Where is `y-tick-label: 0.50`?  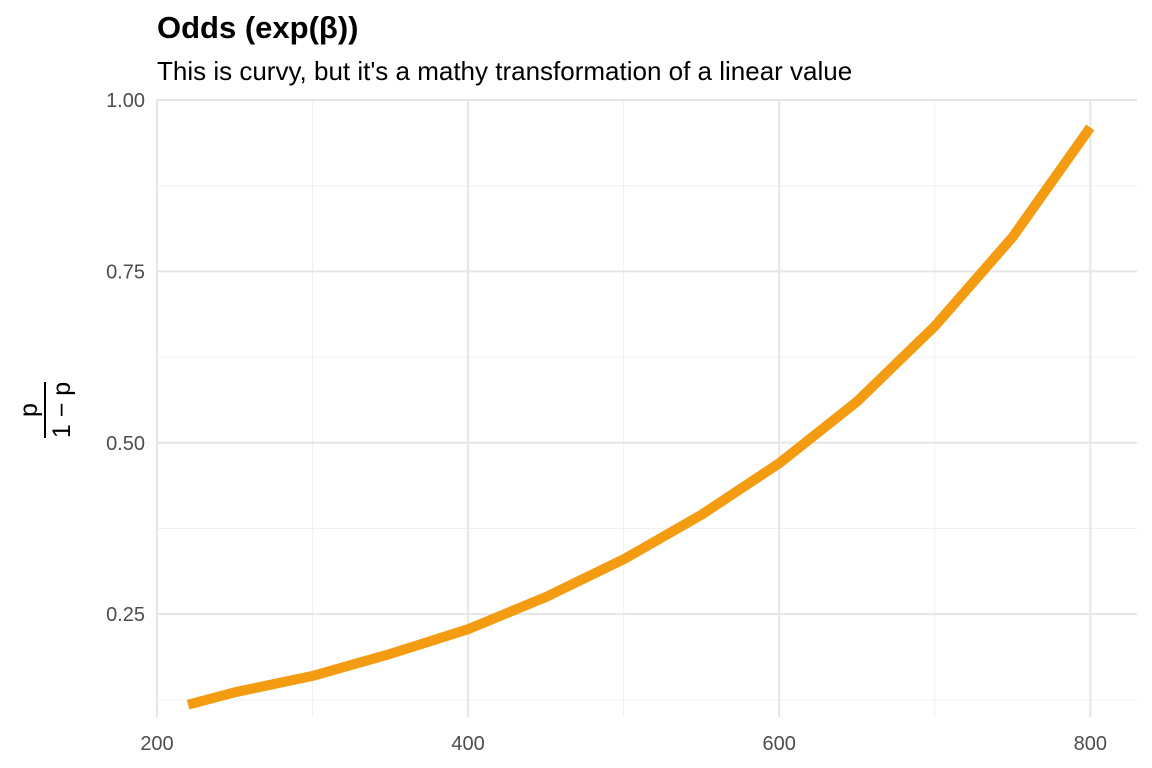 y-tick-label: 0.50 is located at coordinates (125, 444).